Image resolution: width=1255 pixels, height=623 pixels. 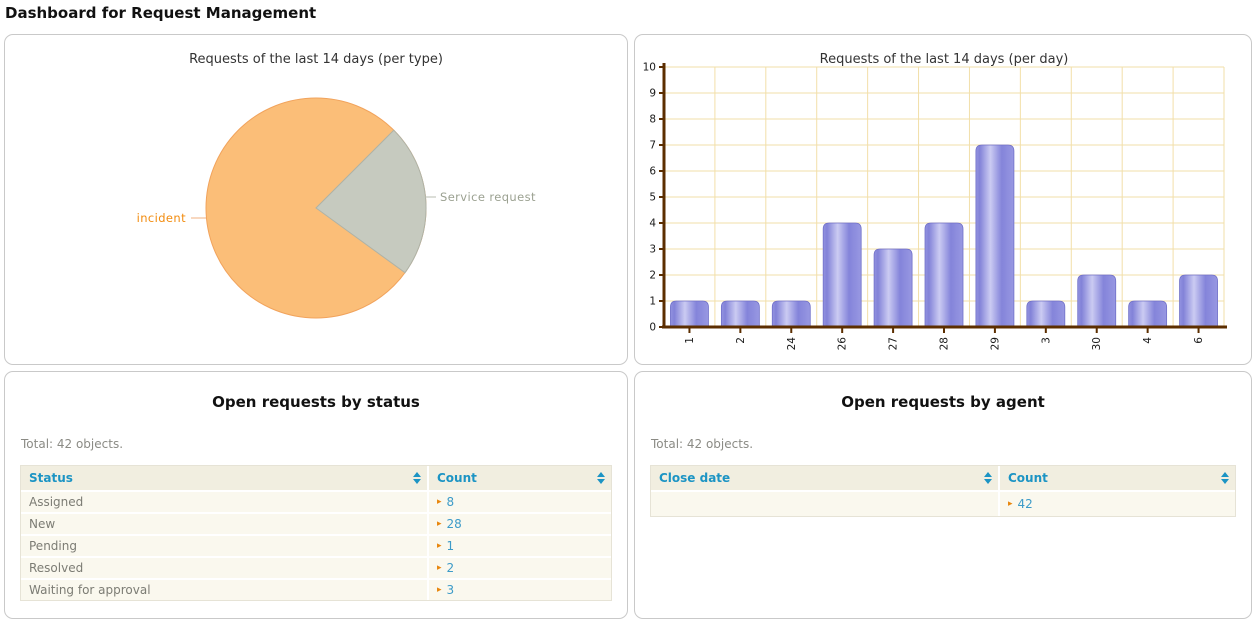 I want to click on agent-table: Close date Count ▸ 42, so click(x=943, y=491).